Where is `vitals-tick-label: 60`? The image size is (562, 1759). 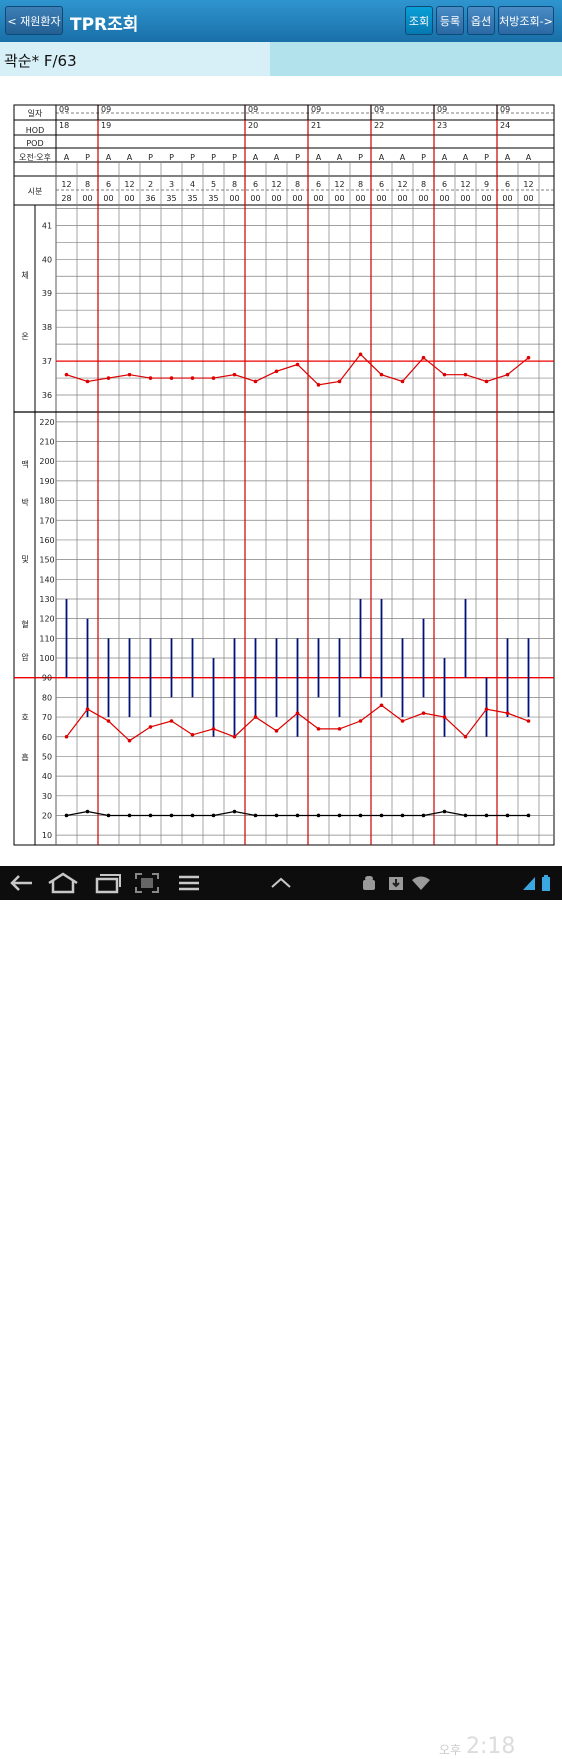
vitals-tick-label: 60 is located at coordinates (47, 737).